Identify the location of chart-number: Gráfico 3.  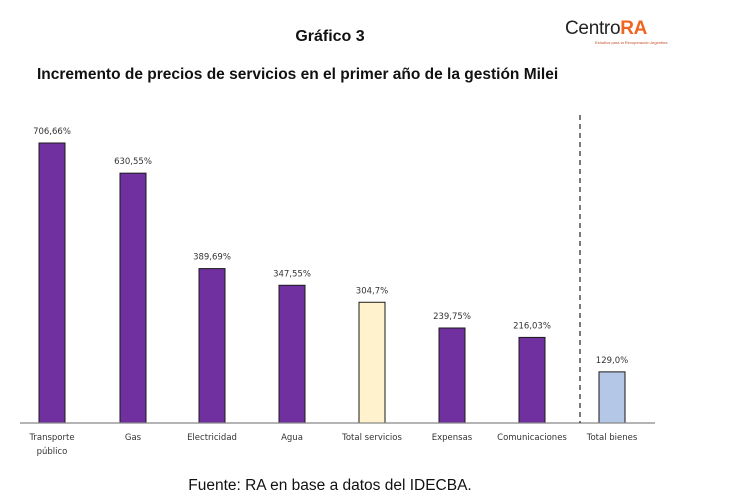
(330, 36).